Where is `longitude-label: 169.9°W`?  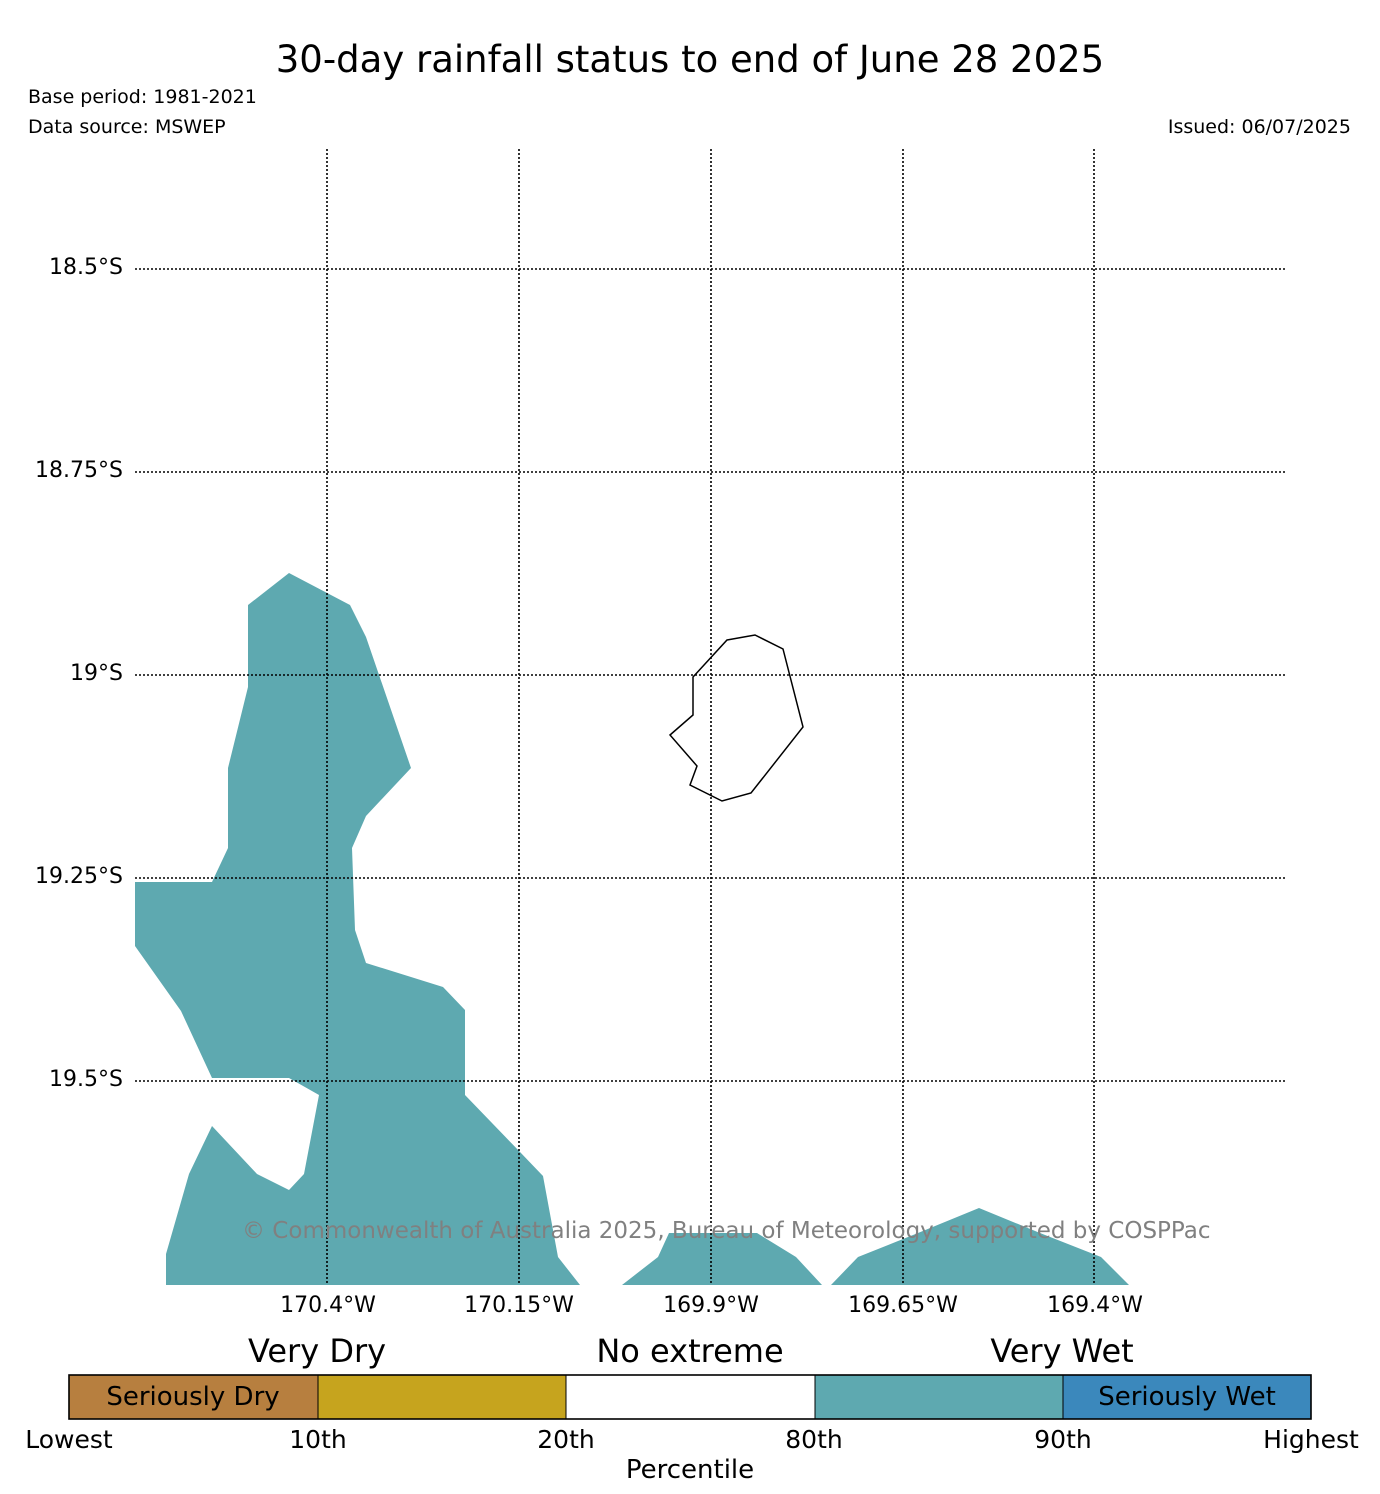
longitude-label: 169.9°W is located at coordinates (711, 1305).